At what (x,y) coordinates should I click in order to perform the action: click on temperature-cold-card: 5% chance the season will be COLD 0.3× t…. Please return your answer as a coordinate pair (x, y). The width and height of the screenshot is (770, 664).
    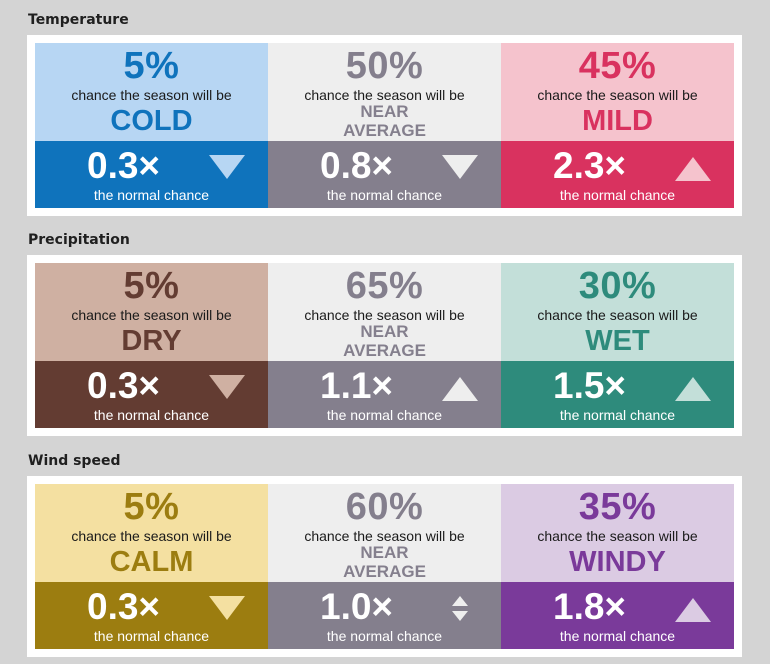
    Looking at the image, I should click on (151, 125).